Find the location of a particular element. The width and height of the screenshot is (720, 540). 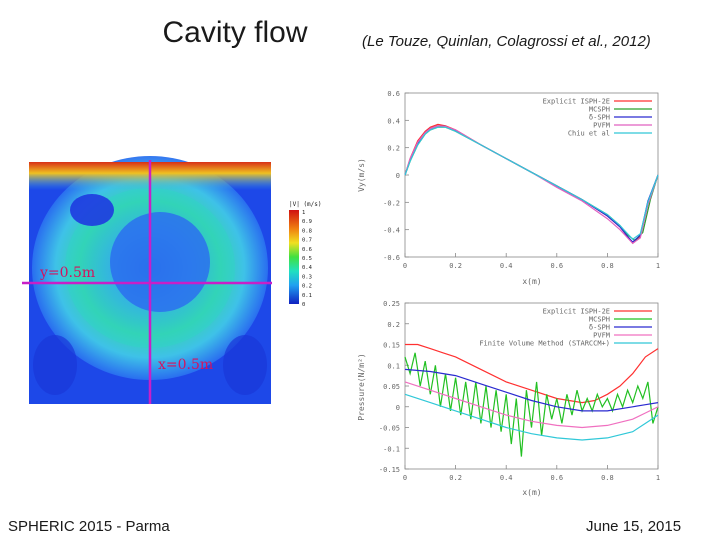

colorbar-ticks: 1 0.9 0.8 0.7 0.6 0.5 0.4 0.3 0.2 0.1 0 is located at coordinates (307, 259).